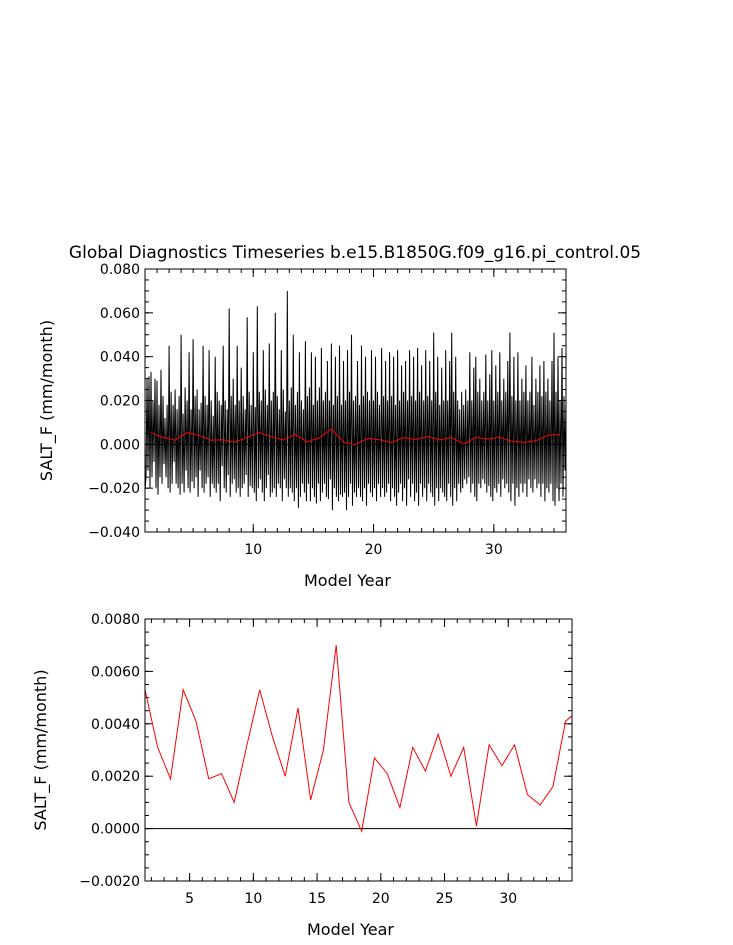 Image resolution: width=733 pixels, height=945 pixels. What do you see at coordinates (115, 725) in the screenshot?
I see `y-tick-label: 0.0040` at bounding box center [115, 725].